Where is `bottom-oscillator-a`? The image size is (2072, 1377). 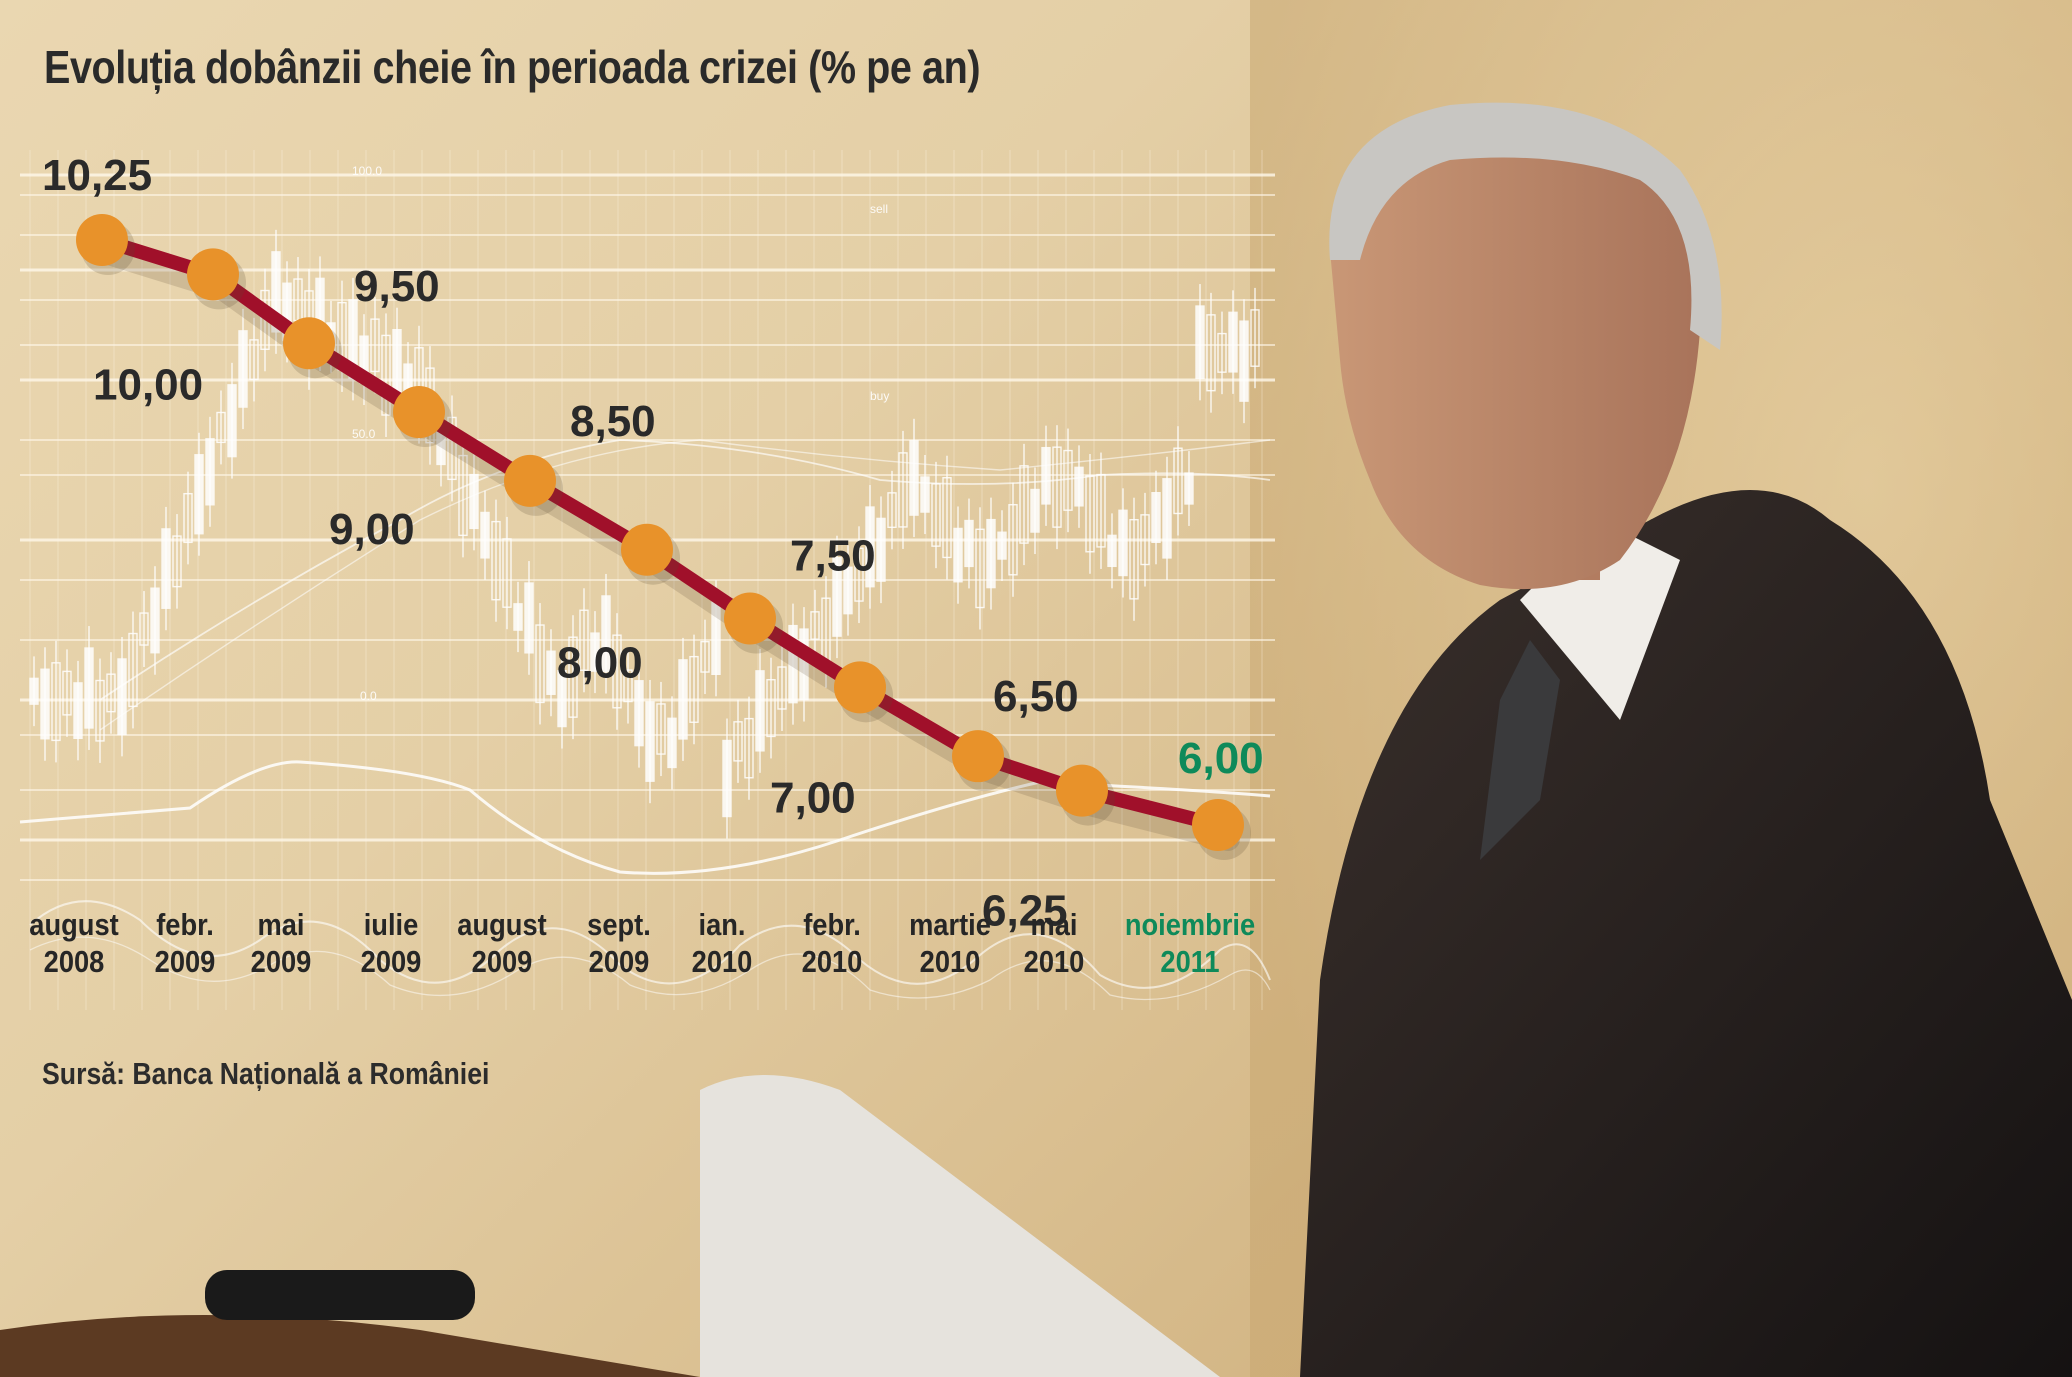 bottom-oscillator-a is located at coordinates (650, 944).